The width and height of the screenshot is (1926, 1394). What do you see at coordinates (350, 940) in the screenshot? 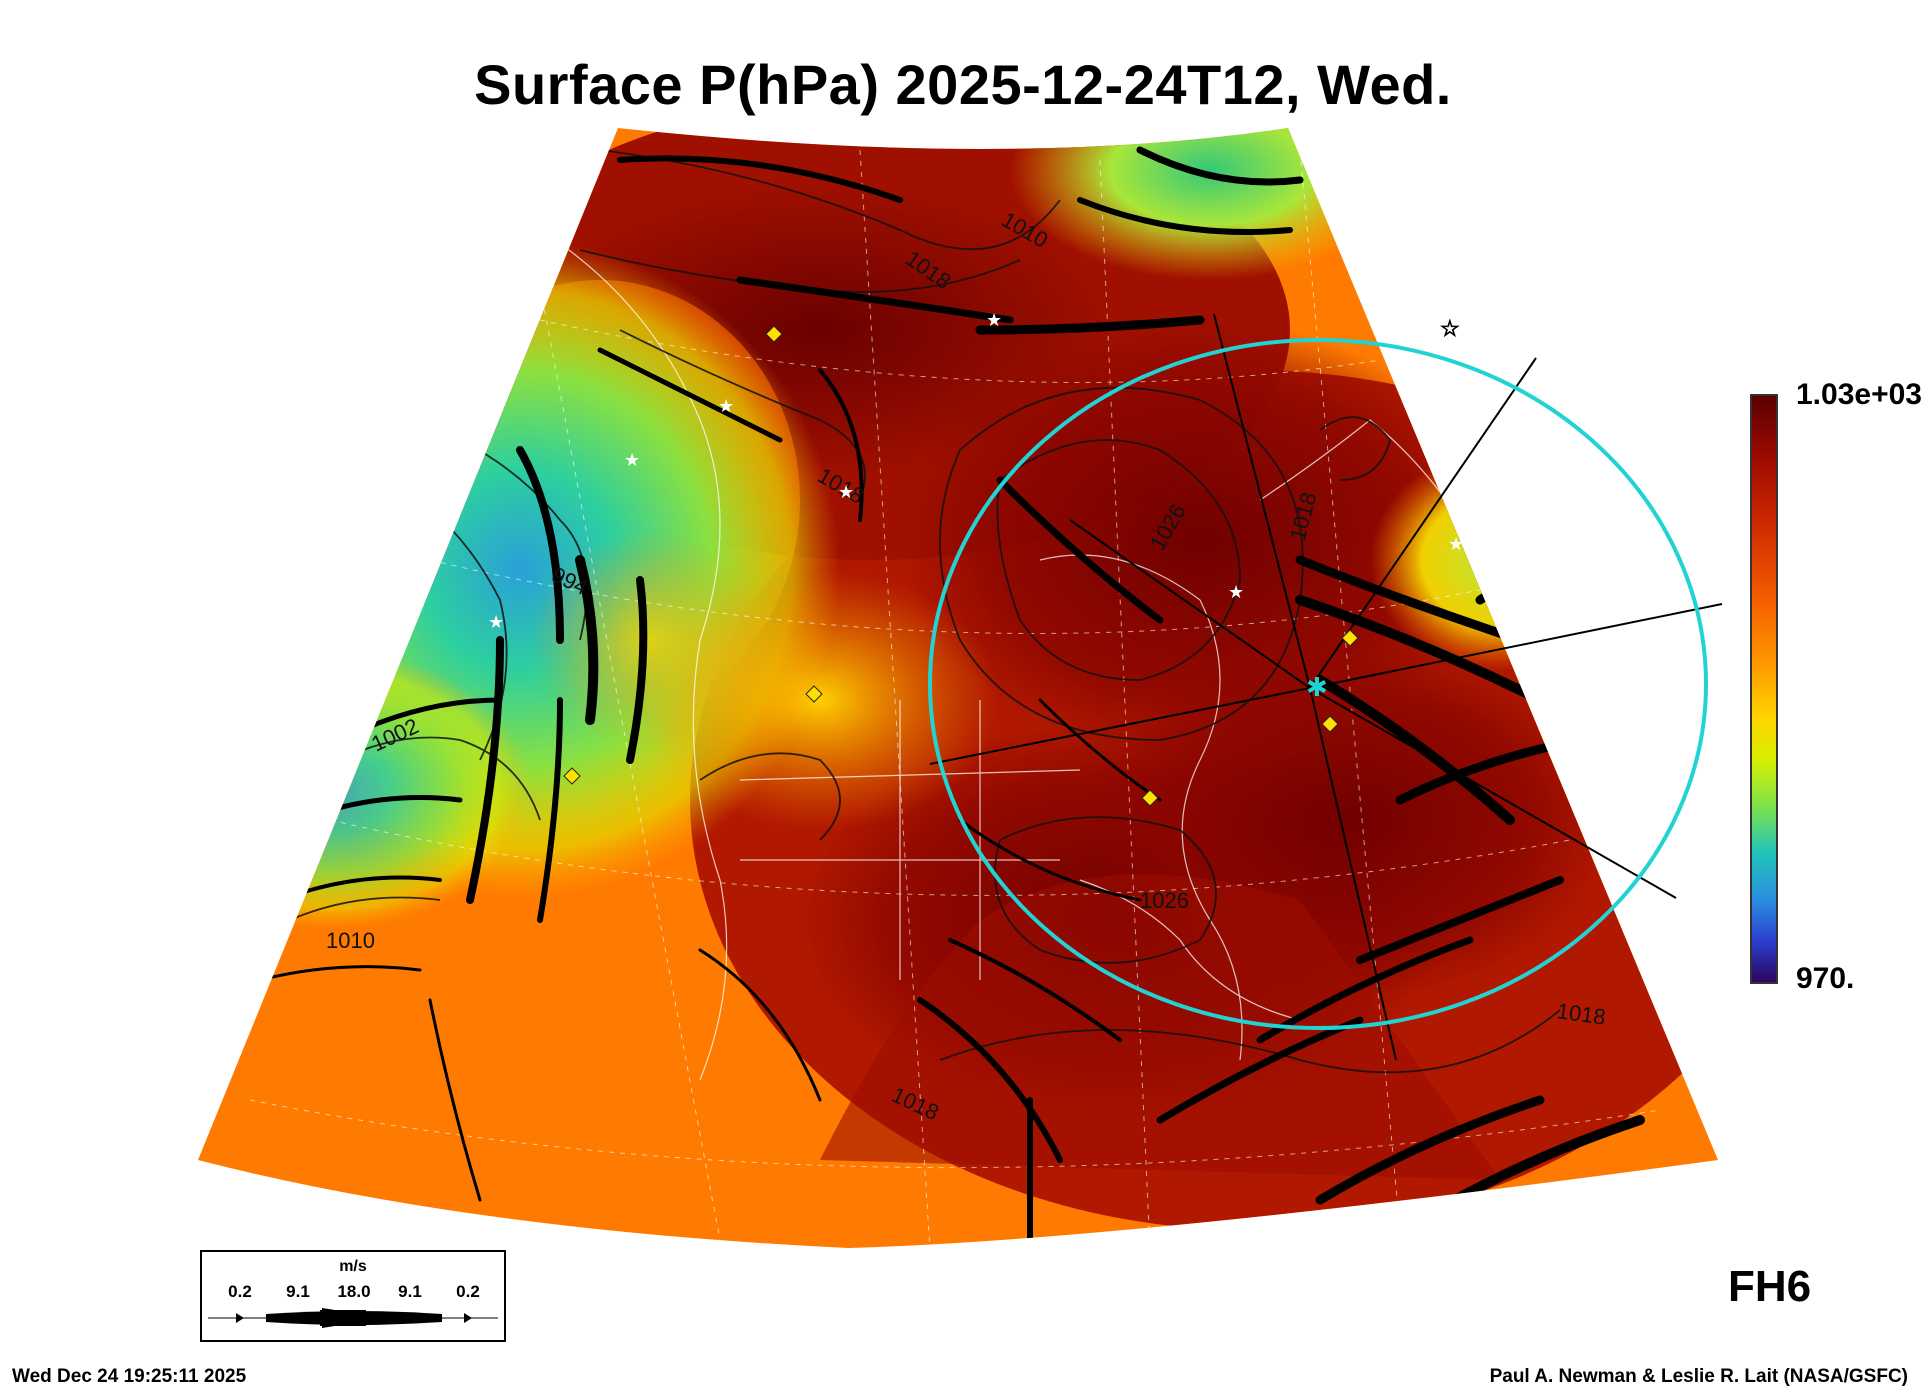
I see `contour-label: 1010` at bounding box center [350, 940].